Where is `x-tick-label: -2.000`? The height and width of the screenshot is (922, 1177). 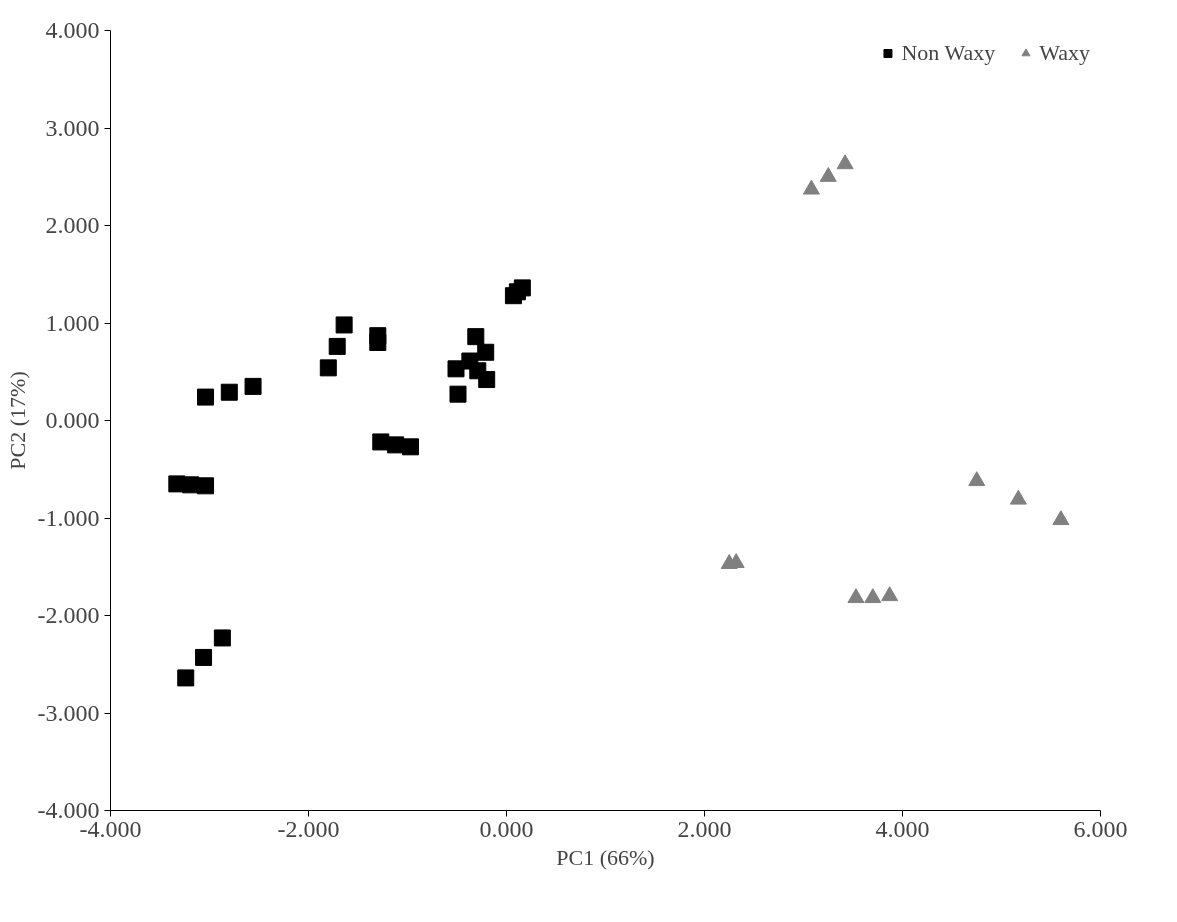
x-tick-label: -2.000 is located at coordinates (308, 828).